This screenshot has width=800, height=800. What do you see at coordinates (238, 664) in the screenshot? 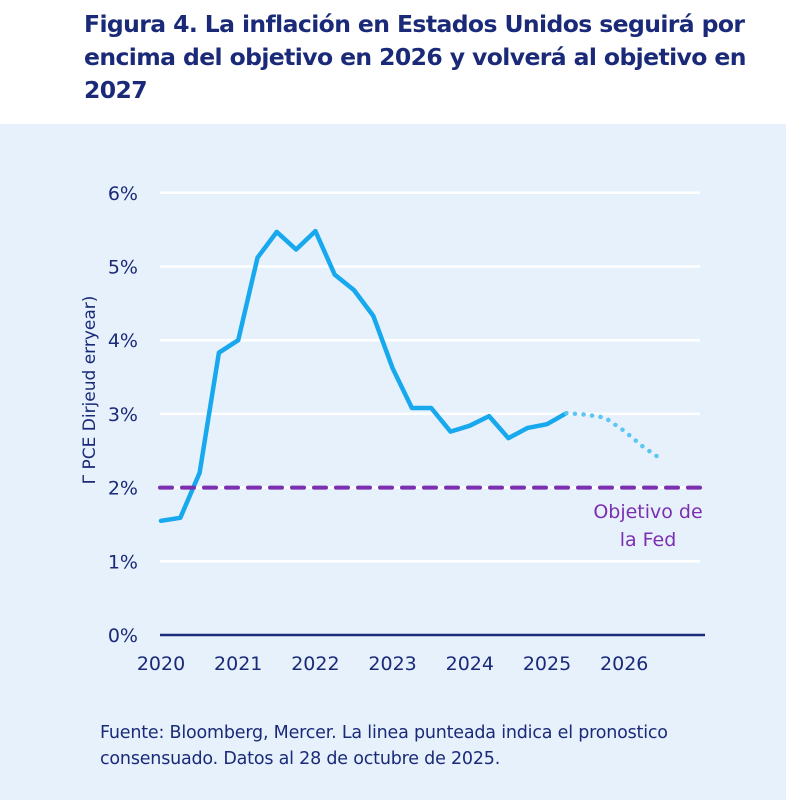
I see `x-tick-label: 2021` at bounding box center [238, 664].